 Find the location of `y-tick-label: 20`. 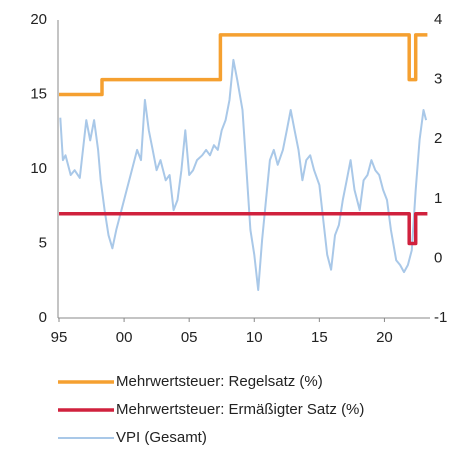

y-tick-label: 20 is located at coordinates (38, 19).